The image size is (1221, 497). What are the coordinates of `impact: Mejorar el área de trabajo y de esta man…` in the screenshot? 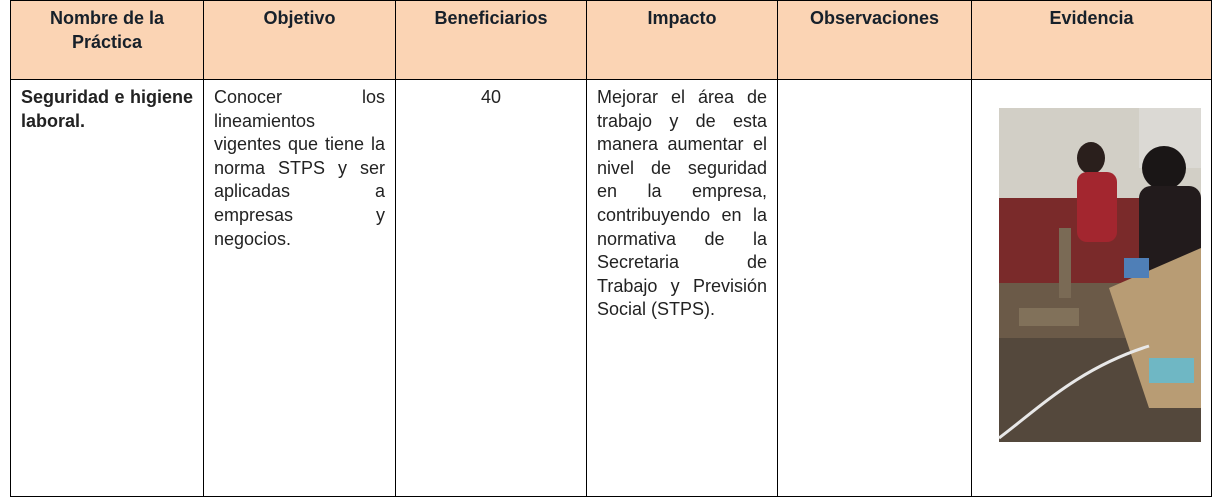 It's located at (682, 288).